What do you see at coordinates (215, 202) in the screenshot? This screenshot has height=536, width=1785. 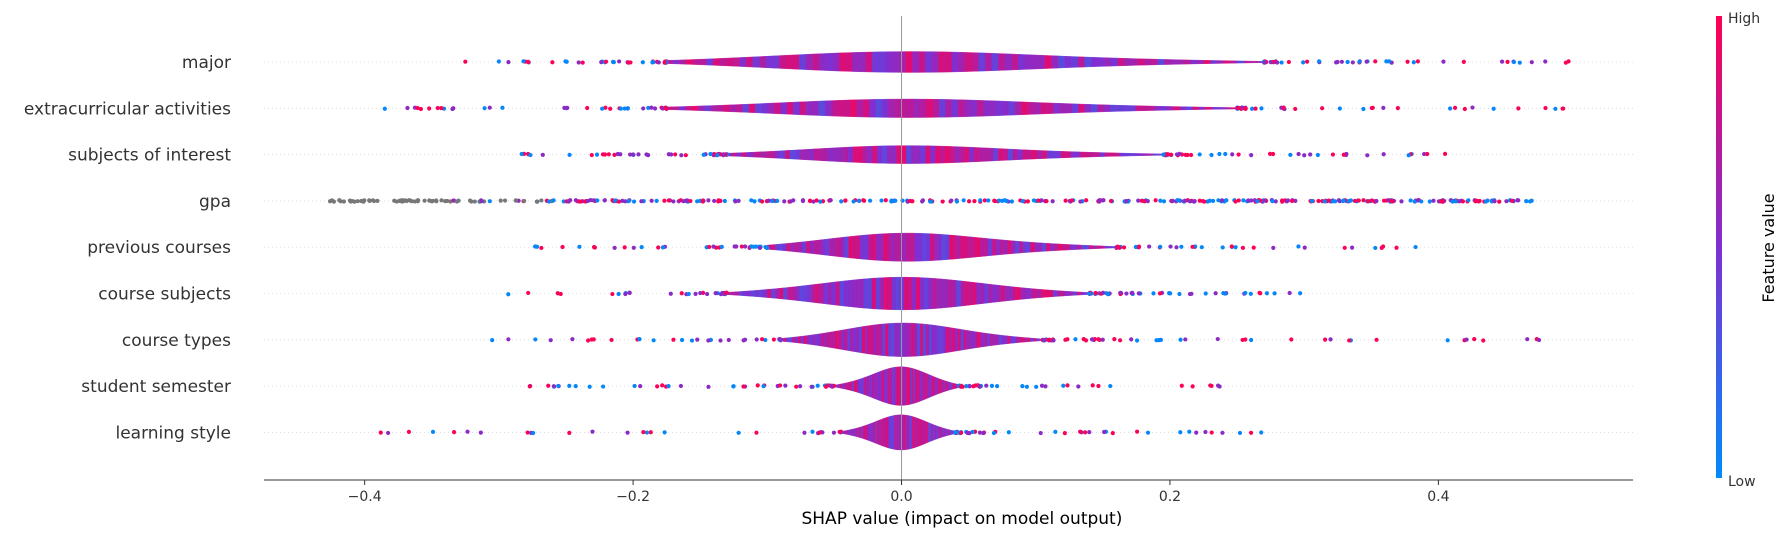 I see `feature-label: gpa` at bounding box center [215, 202].